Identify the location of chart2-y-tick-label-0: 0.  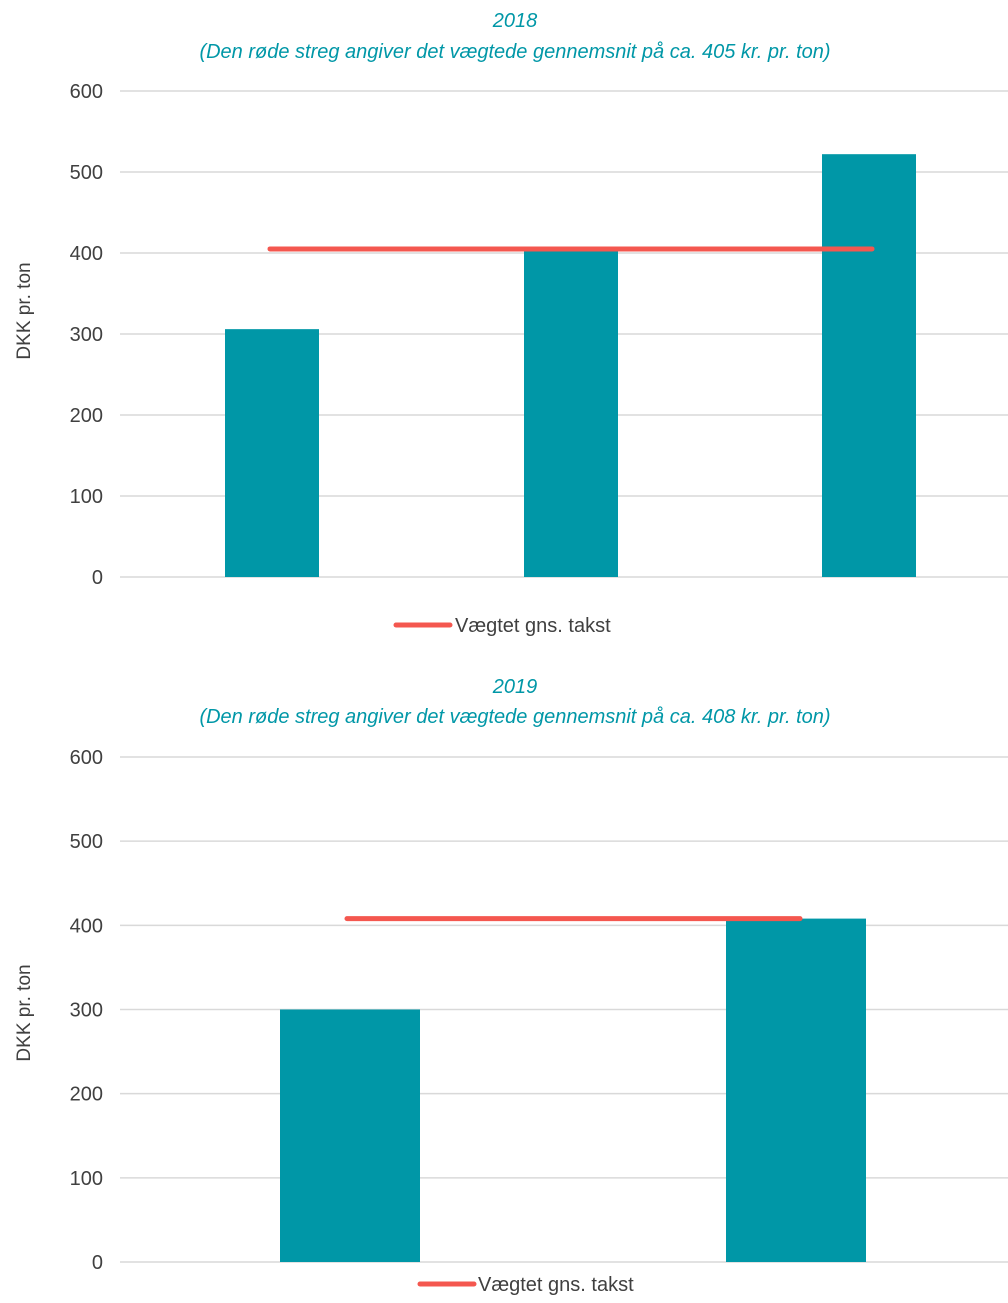
(97, 1263).